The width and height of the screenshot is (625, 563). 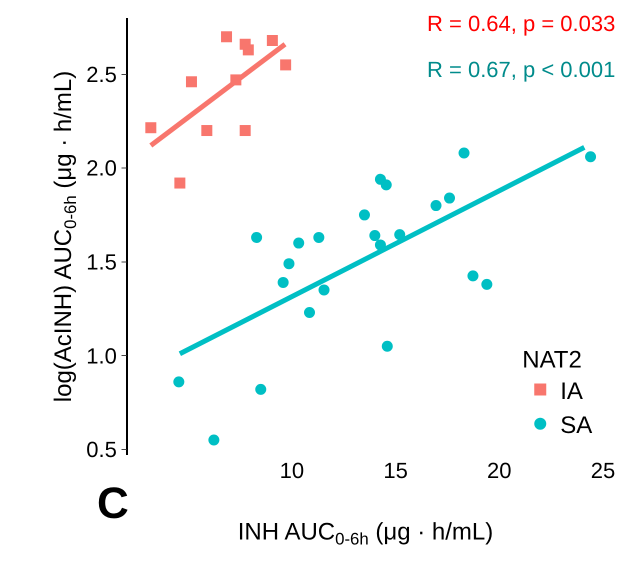 What do you see at coordinates (101, 449) in the screenshot?
I see `y-tick-label: 0.5` at bounding box center [101, 449].